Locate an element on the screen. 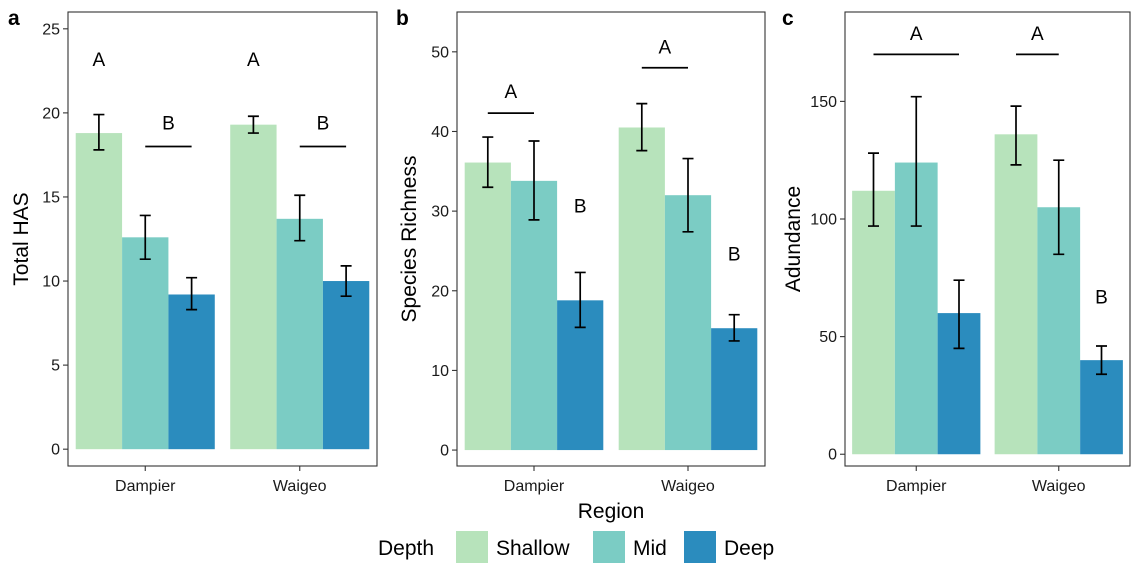 This screenshot has height=571, width=1137. y-tick-label-a-25: 25 is located at coordinates (51, 29).